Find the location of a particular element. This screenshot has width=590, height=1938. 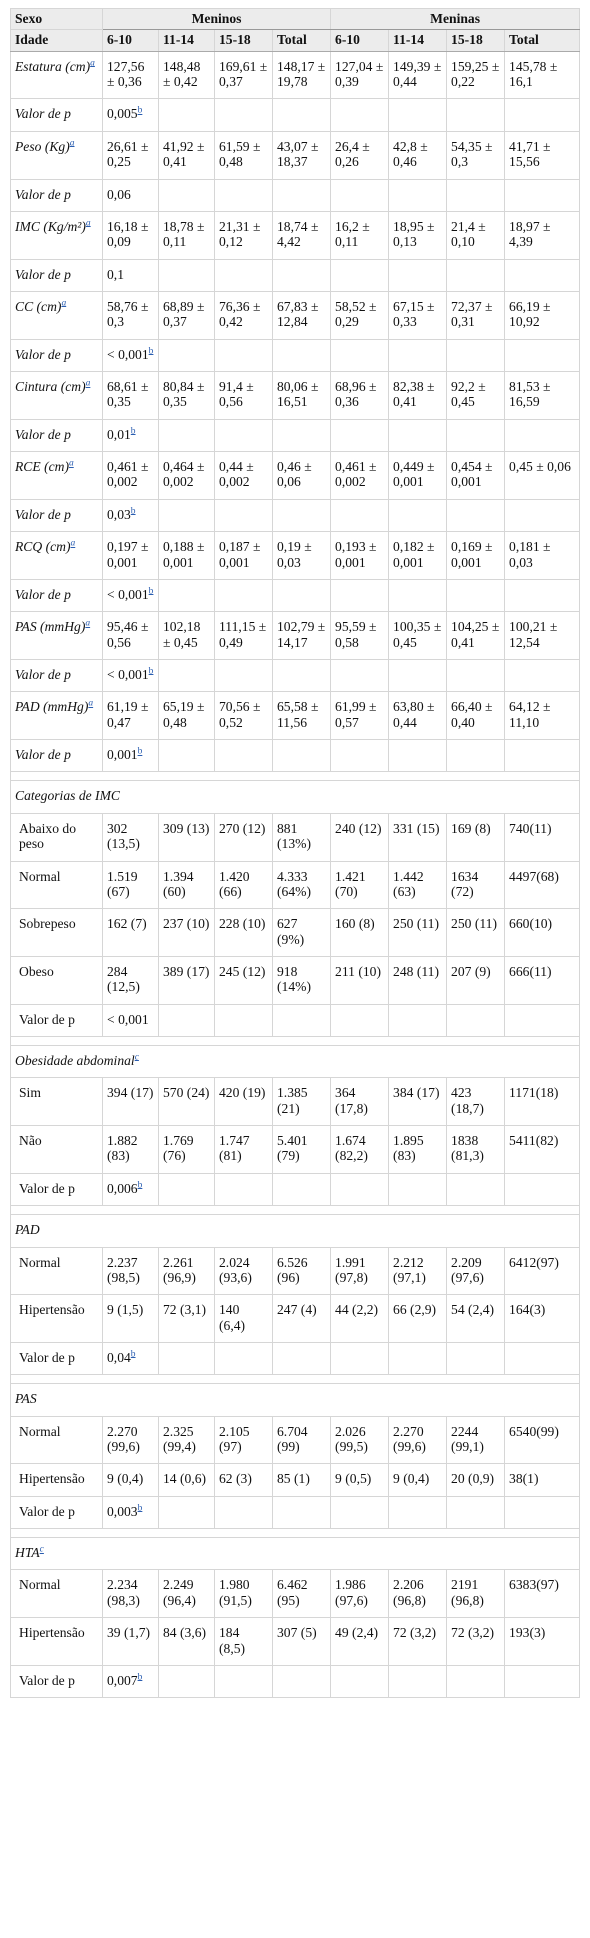

cell: 111,15 ± 0,49 is located at coordinates (243, 635).